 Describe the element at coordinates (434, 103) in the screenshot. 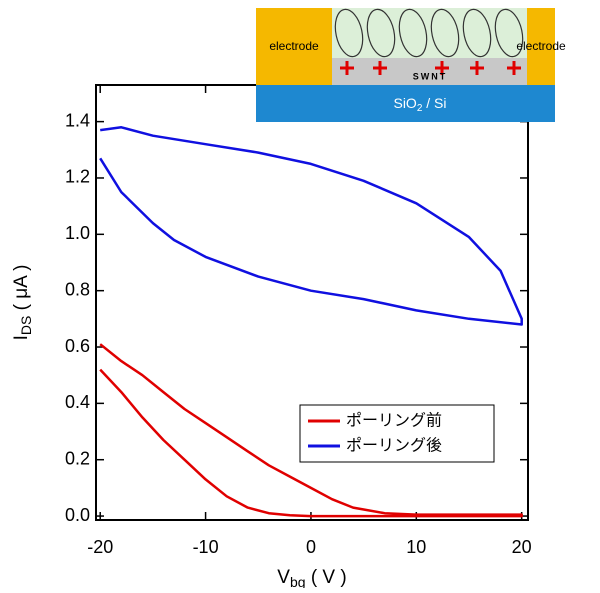

I see `substrate-rest: / Si` at that location.